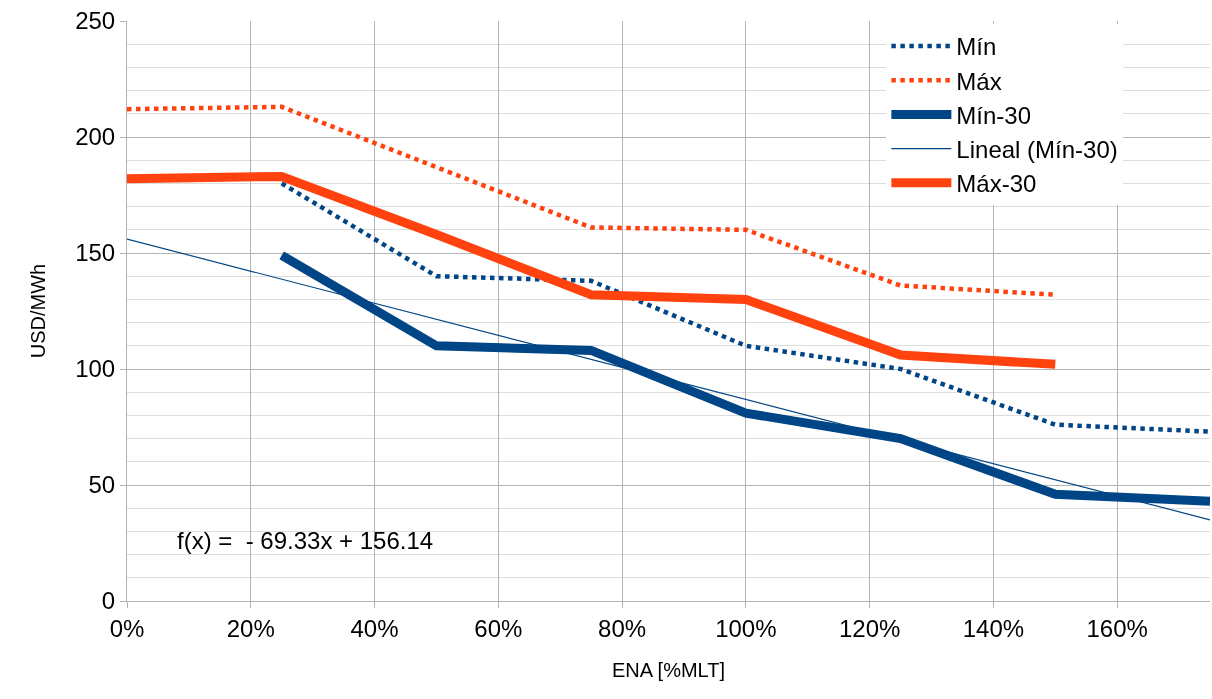 The height and width of the screenshot is (699, 1212). Describe the element at coordinates (498, 628) in the screenshot. I see `x-tick-label: 60%` at that location.